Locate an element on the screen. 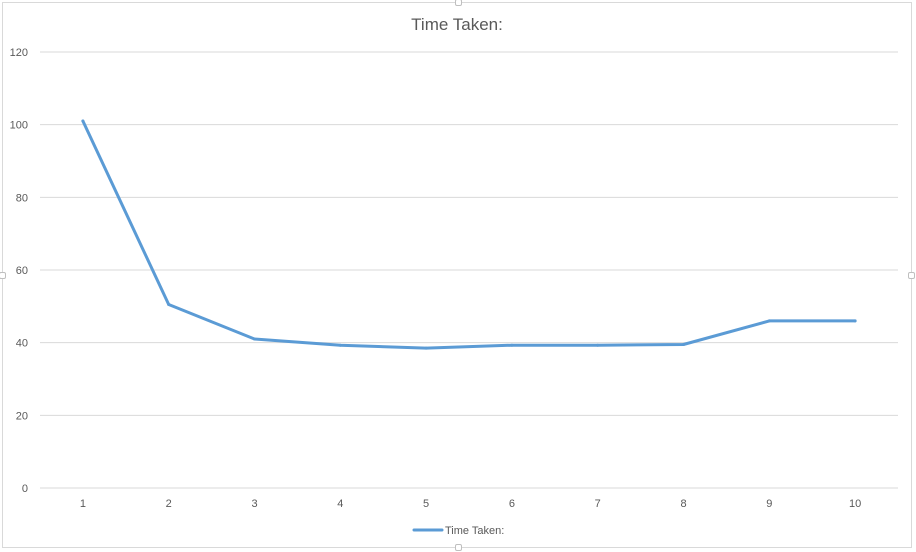 Image resolution: width=916 pixels, height=552 pixels. y-axis-tick-labels: 0 20 40 60 80 100 120 is located at coordinates (19, 271).